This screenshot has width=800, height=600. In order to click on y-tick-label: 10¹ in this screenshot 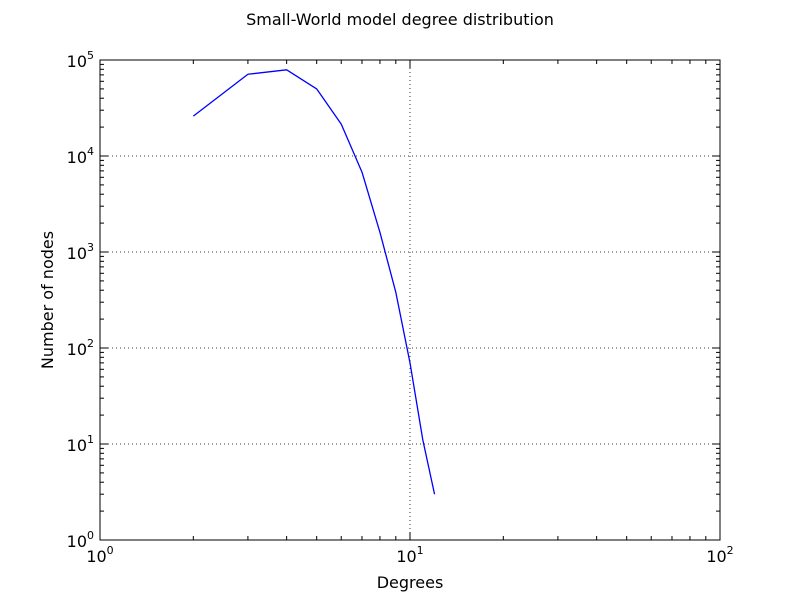, I will do `click(80, 444)`.